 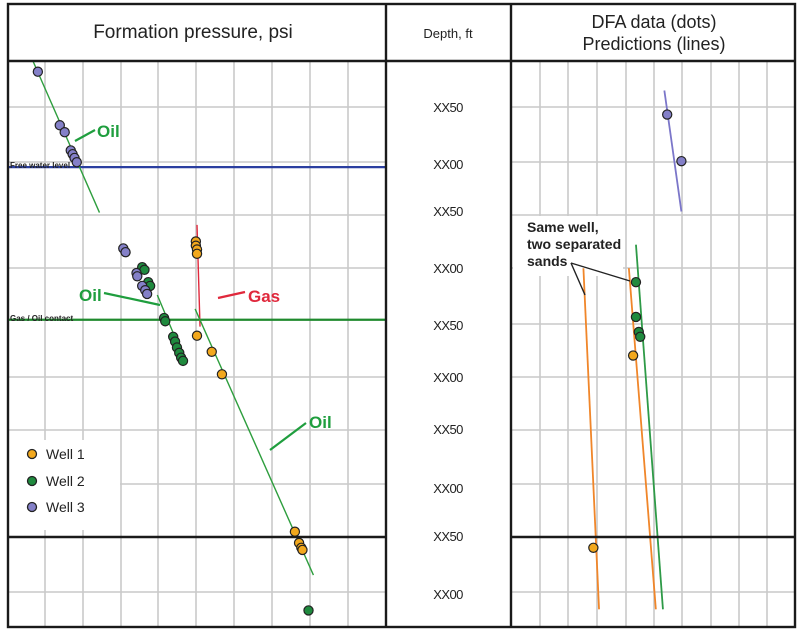 I want to click on left-panel-title: Formation pressure, psi, so click(x=193, y=32).